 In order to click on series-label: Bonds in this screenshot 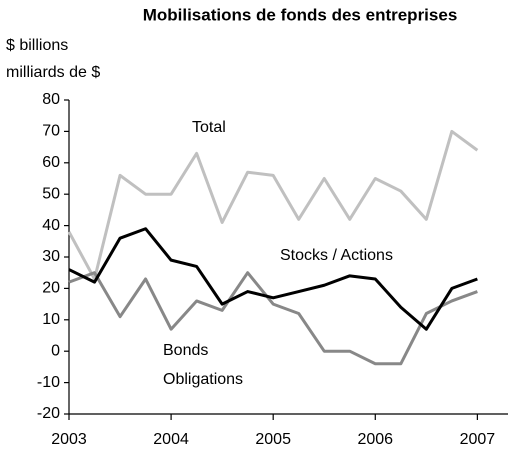, I will do `click(185, 350)`.